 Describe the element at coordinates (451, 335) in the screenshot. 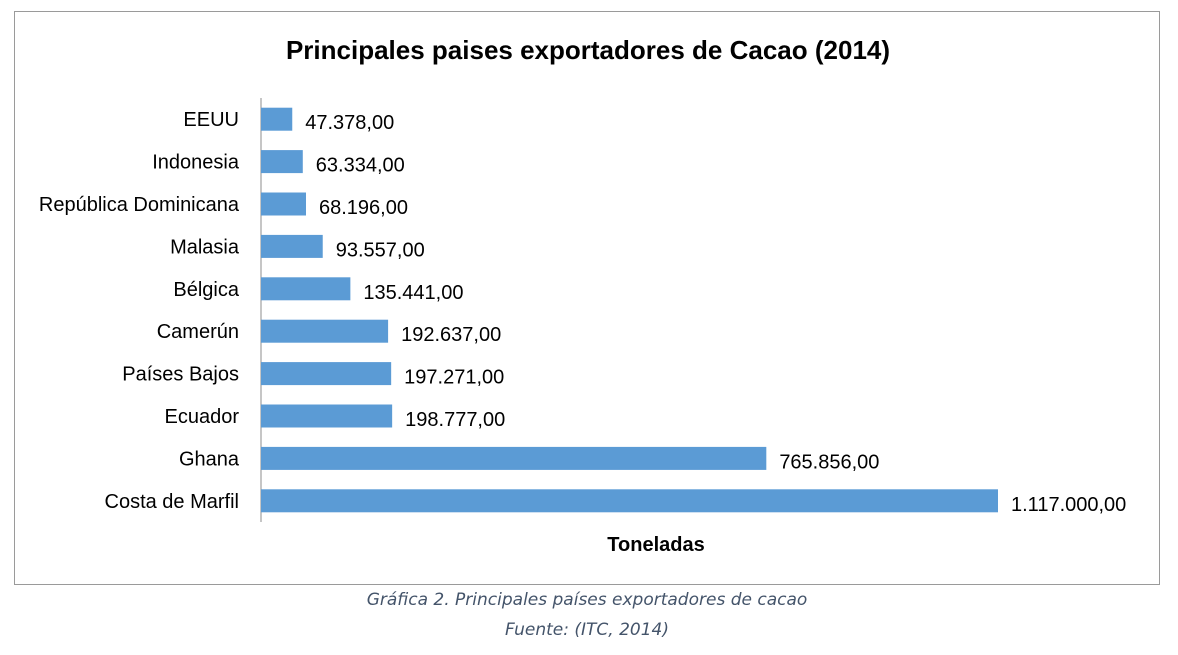

I see `value-label: 192.637,00` at that location.